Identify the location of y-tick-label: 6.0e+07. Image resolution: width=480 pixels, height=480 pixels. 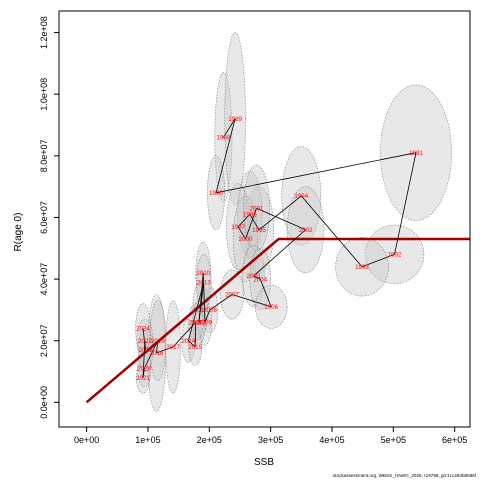
(44, 217).